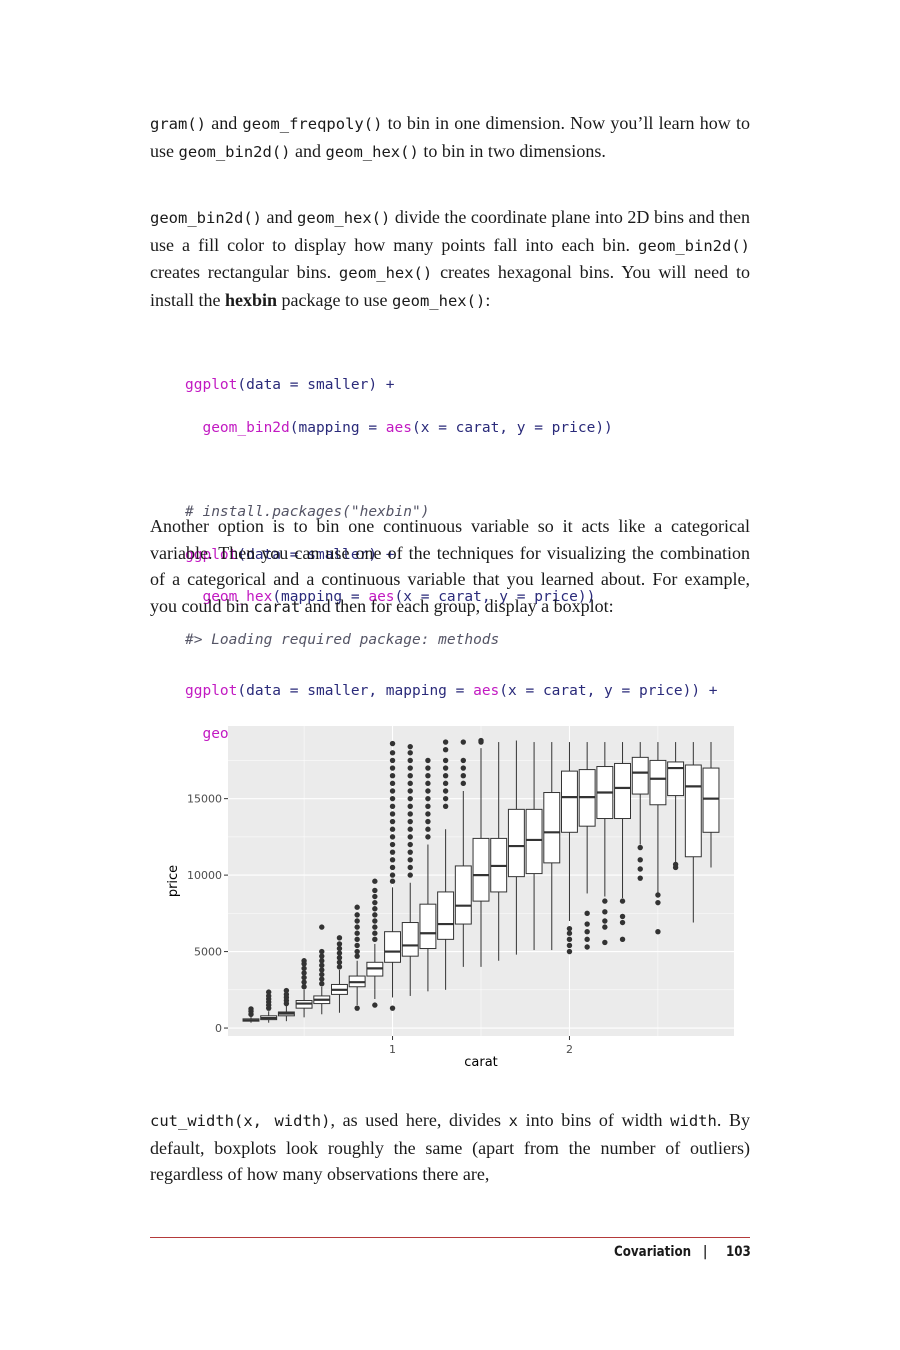  I want to click on footer-section: Covariation, so click(653, 1252).